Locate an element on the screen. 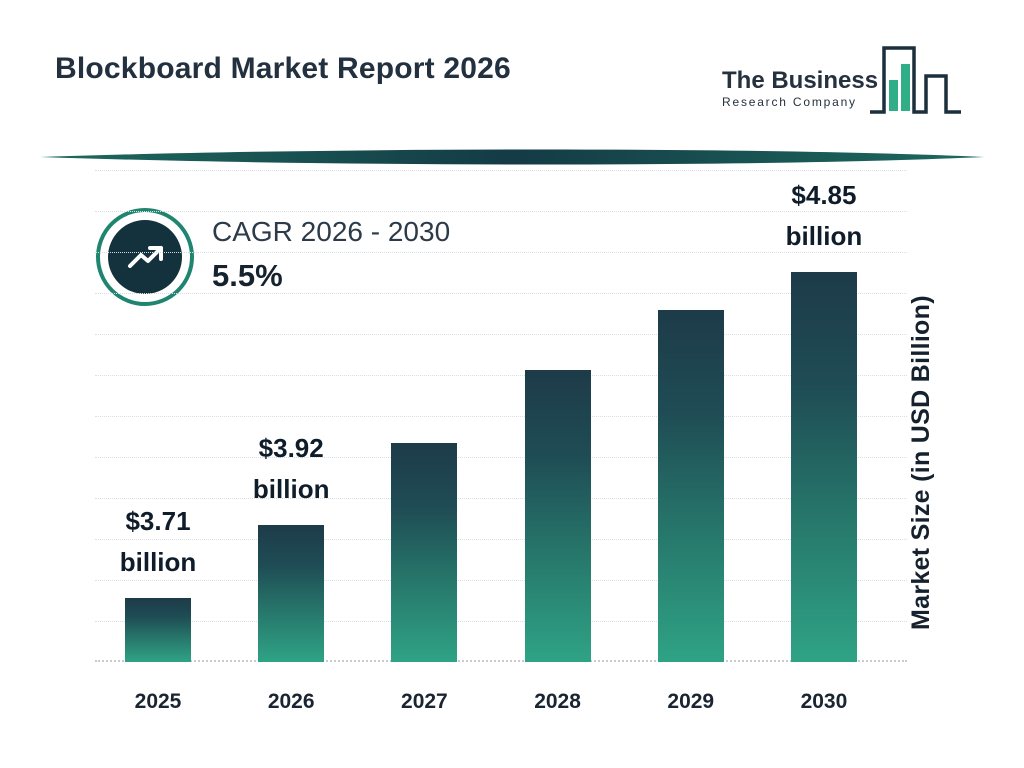 This screenshot has height=768, width=1024. x-axis-label-2025: 2025 is located at coordinates (158, 701).